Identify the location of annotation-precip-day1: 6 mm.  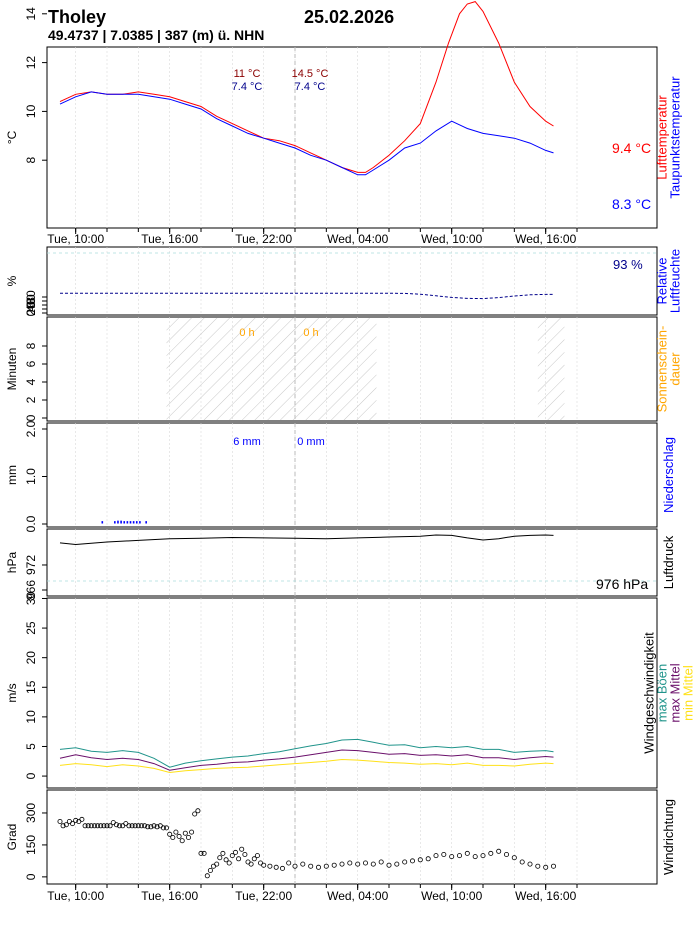
(247, 442).